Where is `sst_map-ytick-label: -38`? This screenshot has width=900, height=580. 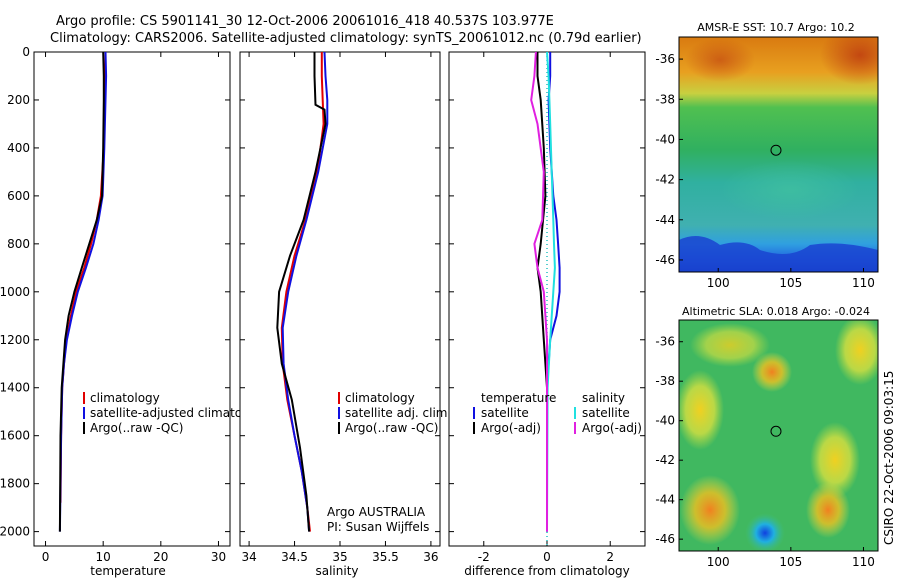 sst_map-ytick-label: -38 is located at coordinates (665, 99).